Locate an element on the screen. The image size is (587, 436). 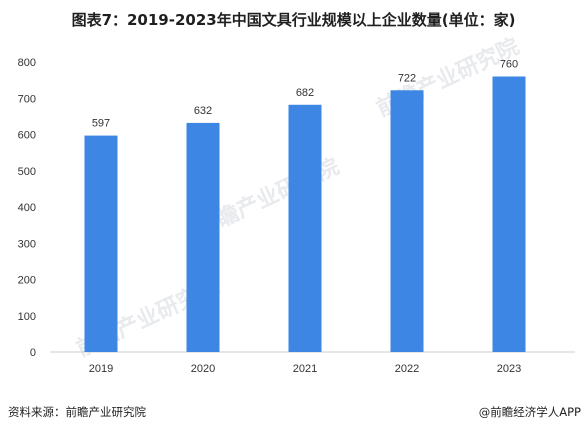
data-label: 597 is located at coordinates (101, 124).